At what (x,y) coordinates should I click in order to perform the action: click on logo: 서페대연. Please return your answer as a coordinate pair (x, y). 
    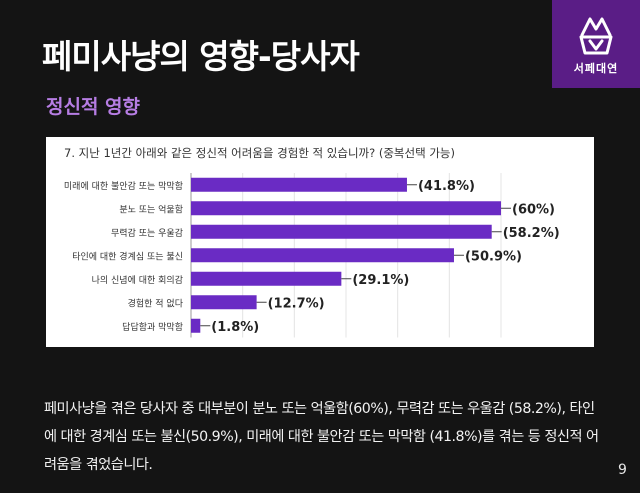
    Looking at the image, I should click on (596, 44).